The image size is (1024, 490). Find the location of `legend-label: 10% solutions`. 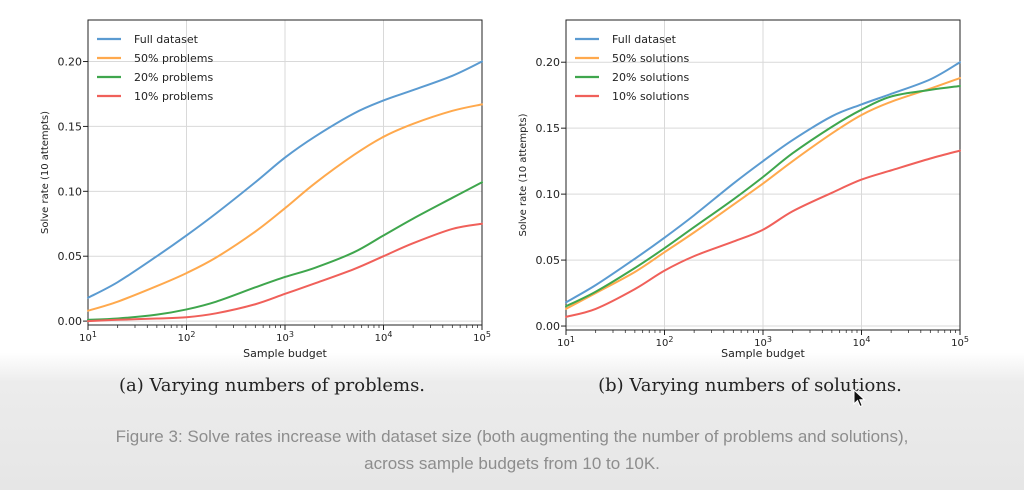

legend-label: 10% solutions is located at coordinates (651, 96).